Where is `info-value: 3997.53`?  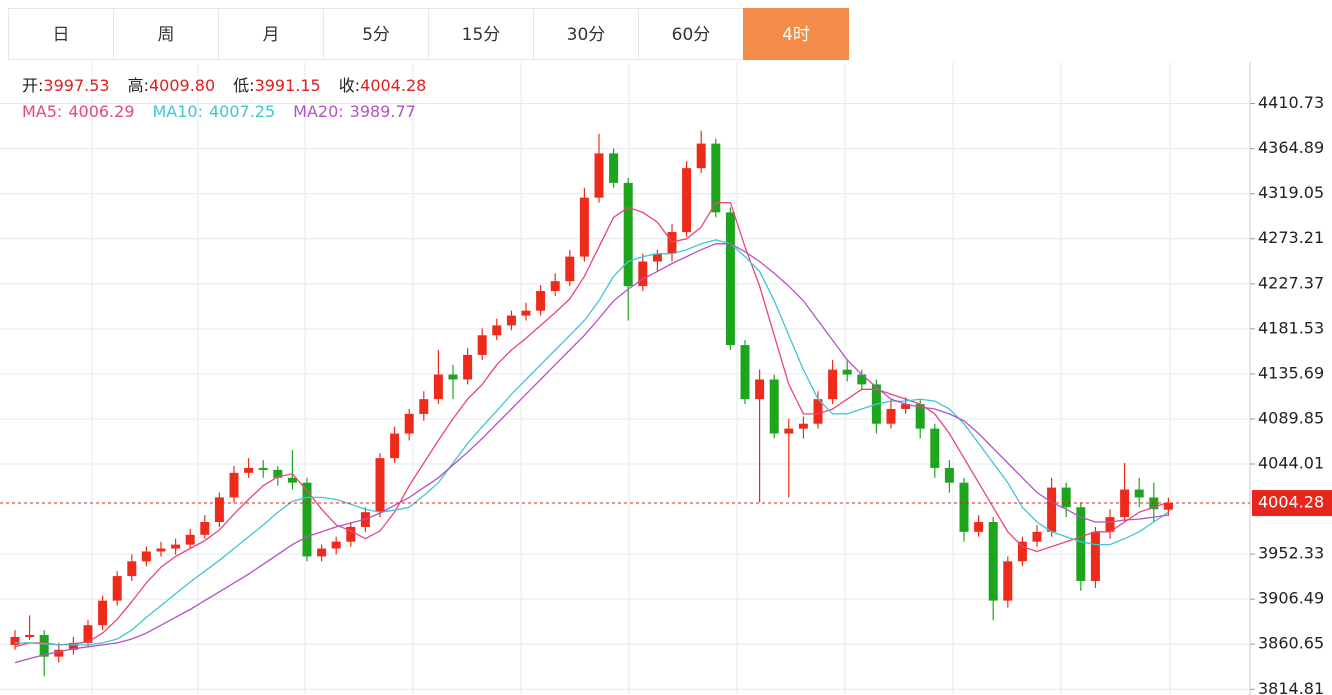
info-value: 3997.53 is located at coordinates (76, 85).